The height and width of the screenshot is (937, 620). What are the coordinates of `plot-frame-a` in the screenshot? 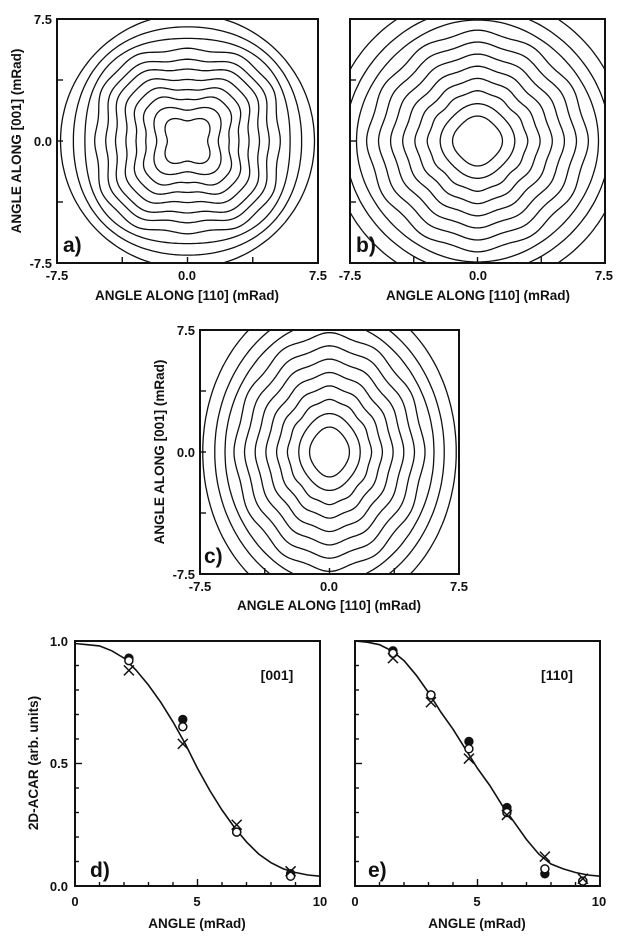 It's located at (187, 141).